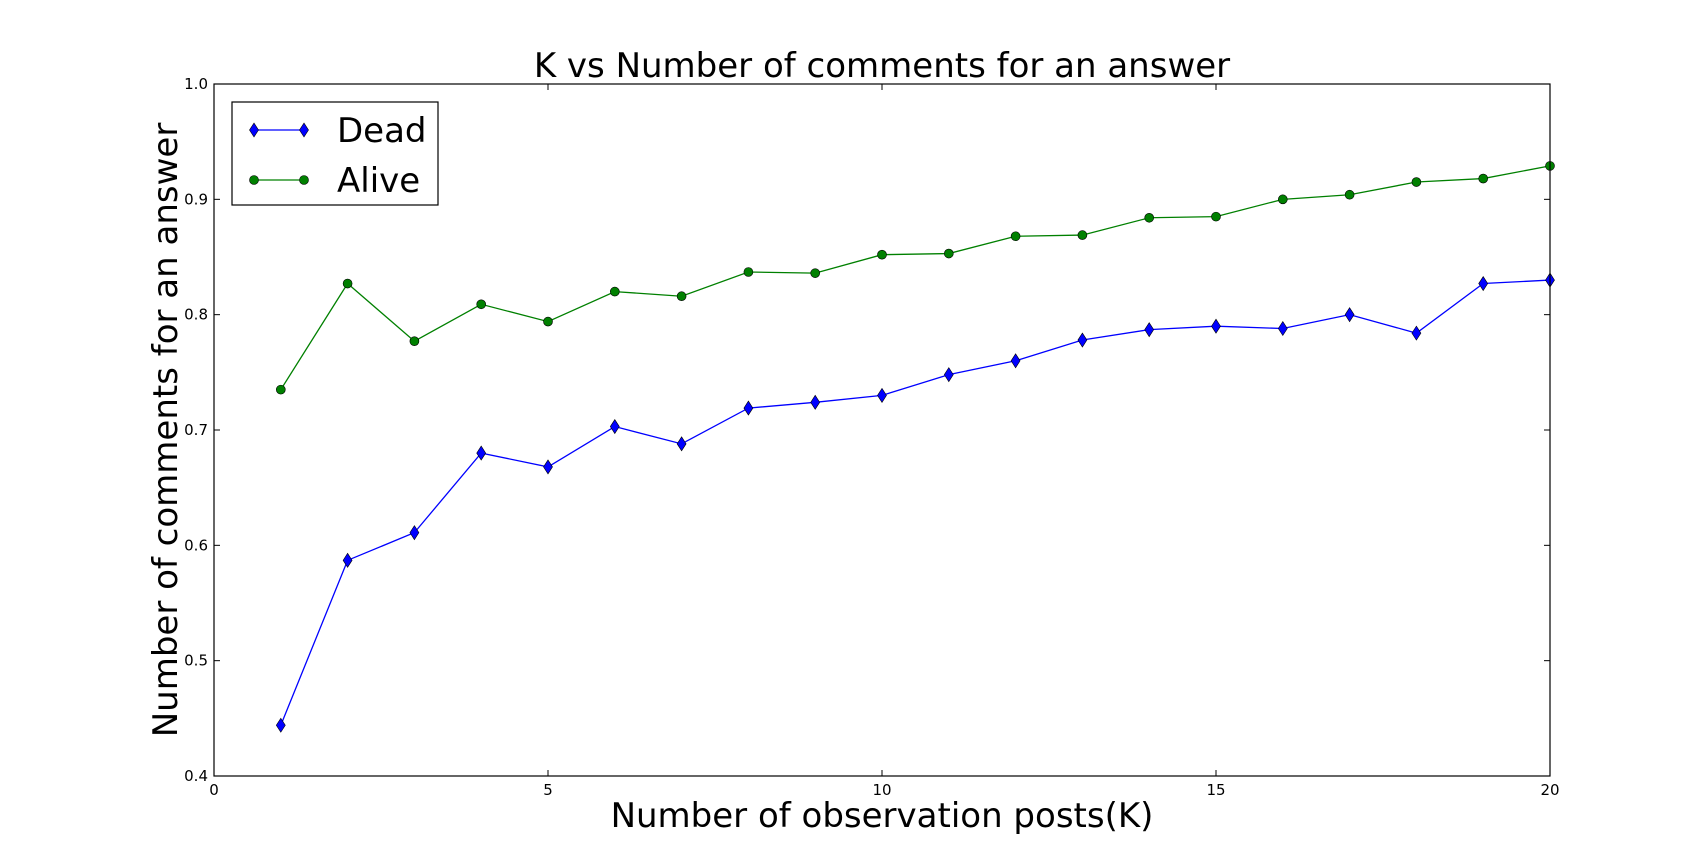  What do you see at coordinates (166, 430) in the screenshot?
I see `y-axis-label: Number of comments for an answer` at bounding box center [166, 430].